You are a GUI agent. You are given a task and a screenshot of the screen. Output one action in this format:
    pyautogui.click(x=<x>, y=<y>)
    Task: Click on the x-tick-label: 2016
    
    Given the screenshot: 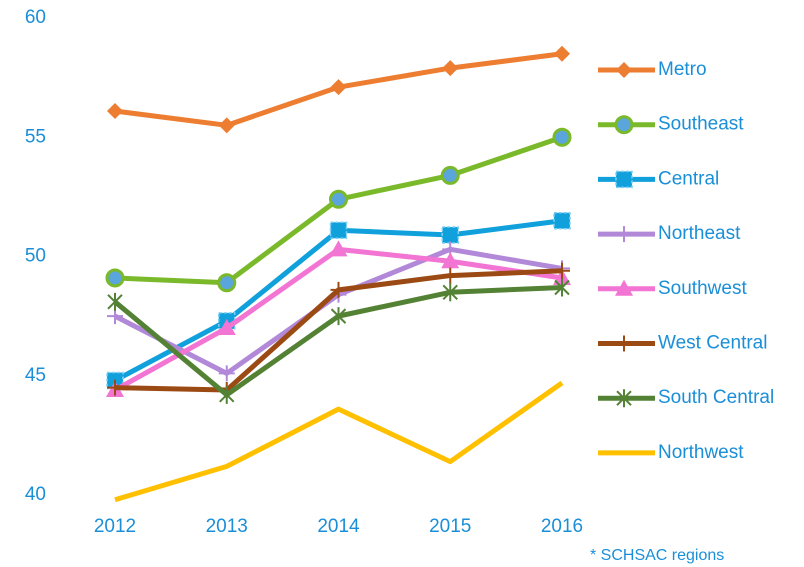 What is the action you would take?
    pyautogui.click(x=562, y=526)
    